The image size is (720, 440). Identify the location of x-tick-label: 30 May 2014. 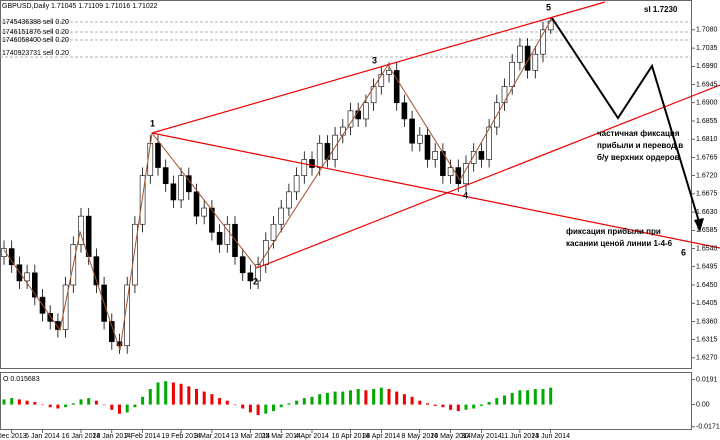
(481, 436).